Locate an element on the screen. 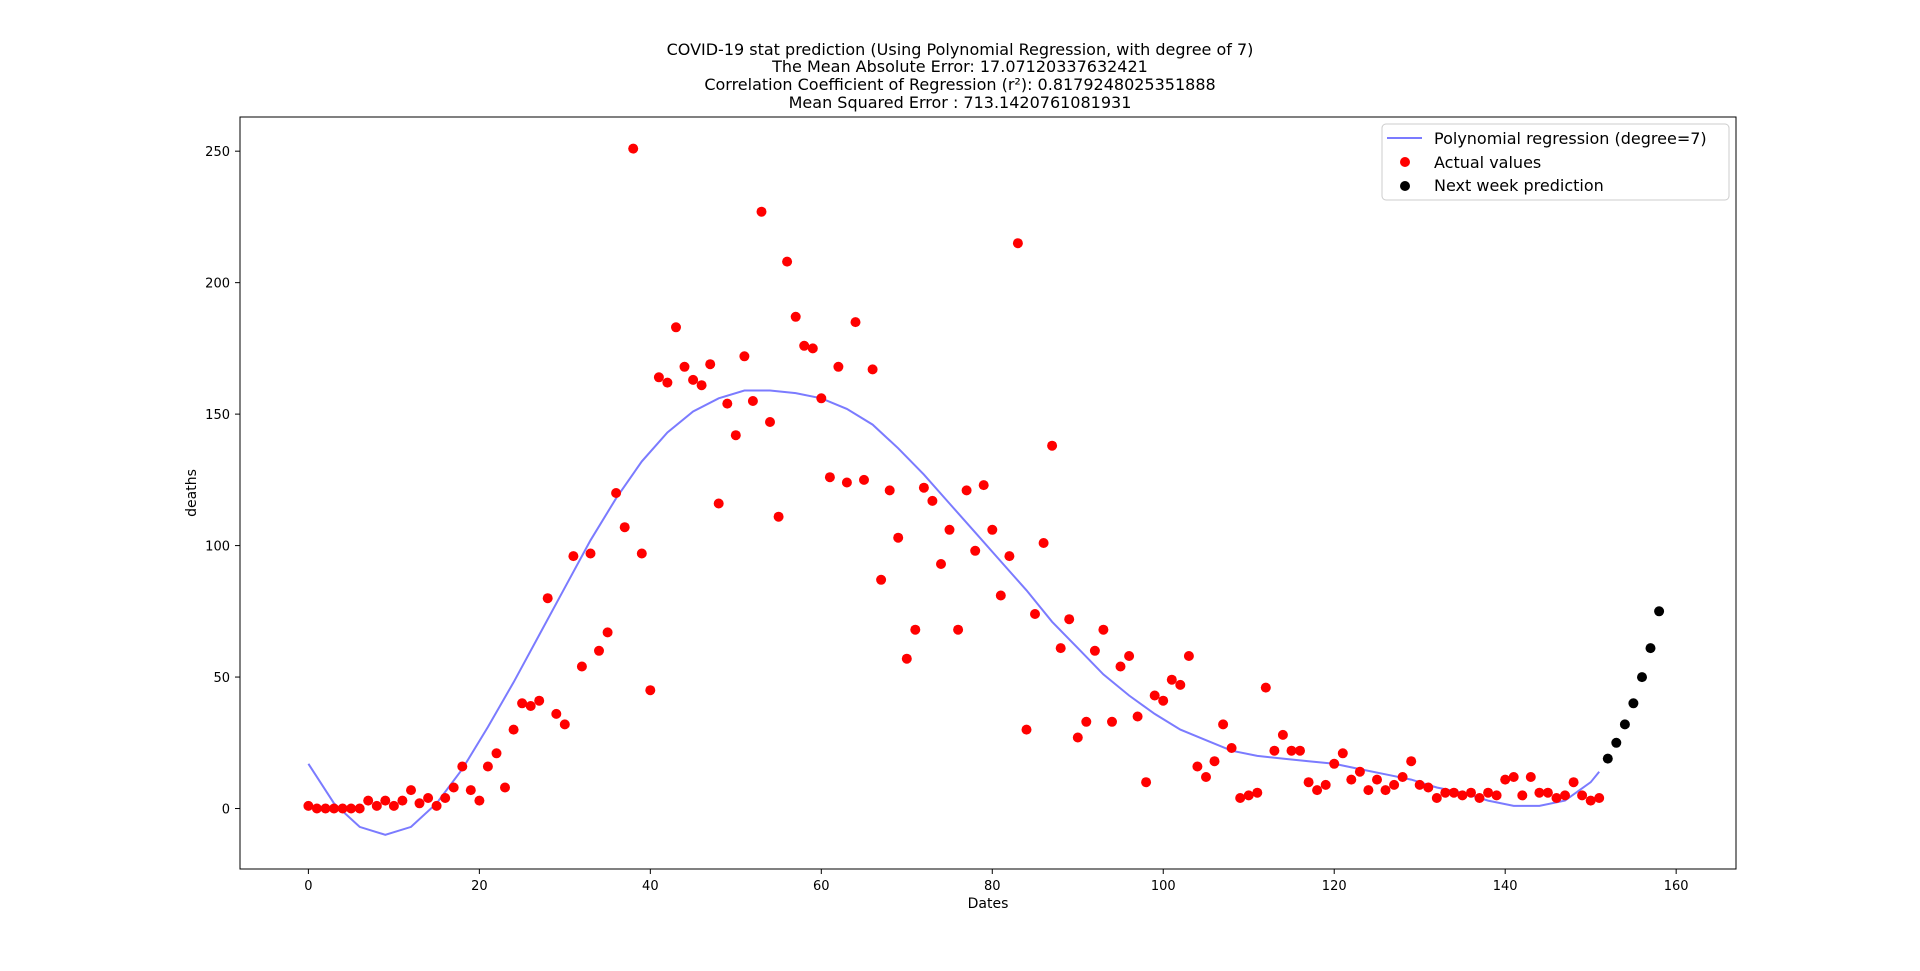 This screenshot has width=1920, height=971. y-axis: 0 50 100 150 200 250 is located at coordinates (222, 481).